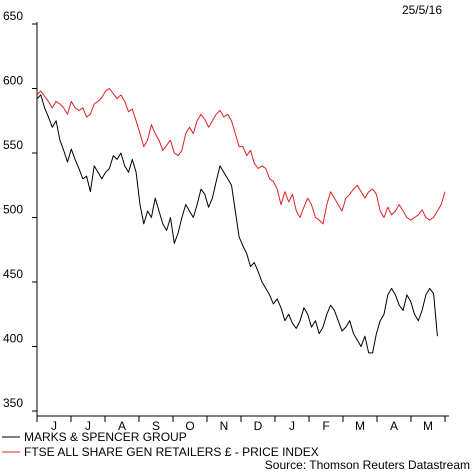  Describe the element at coordinates (13, 210) in the screenshot. I see `y-tick-label: 500` at that location.